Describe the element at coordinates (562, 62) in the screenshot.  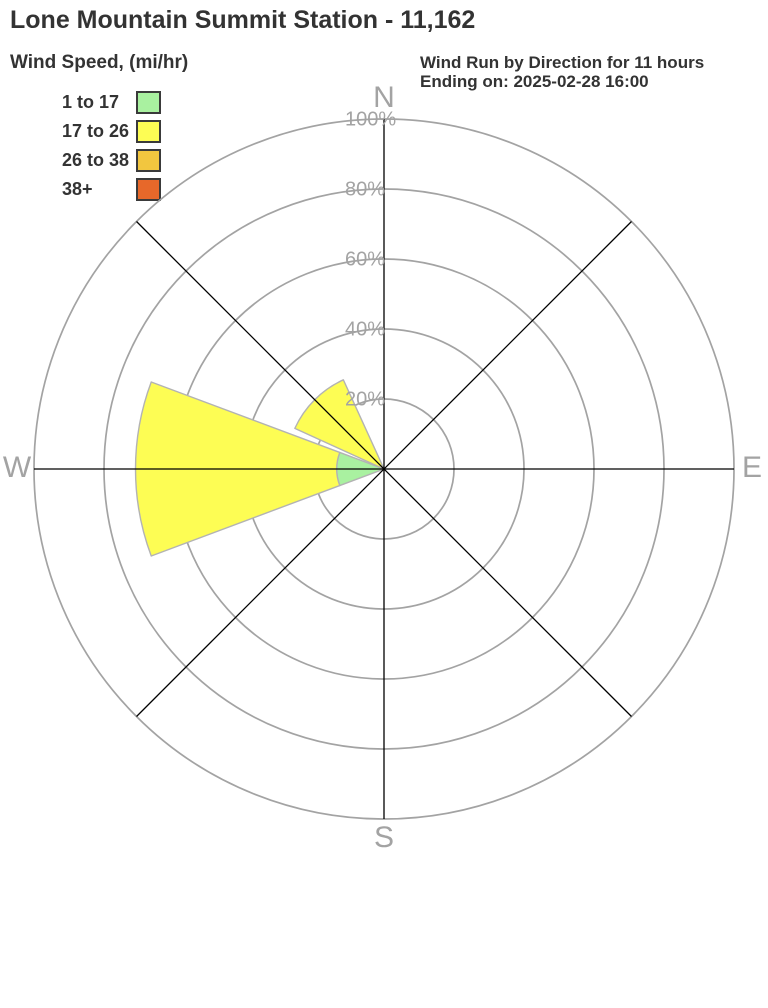
I see `chart-subtitle-line1: Wind Run by Direction for 11 hours` at that location.